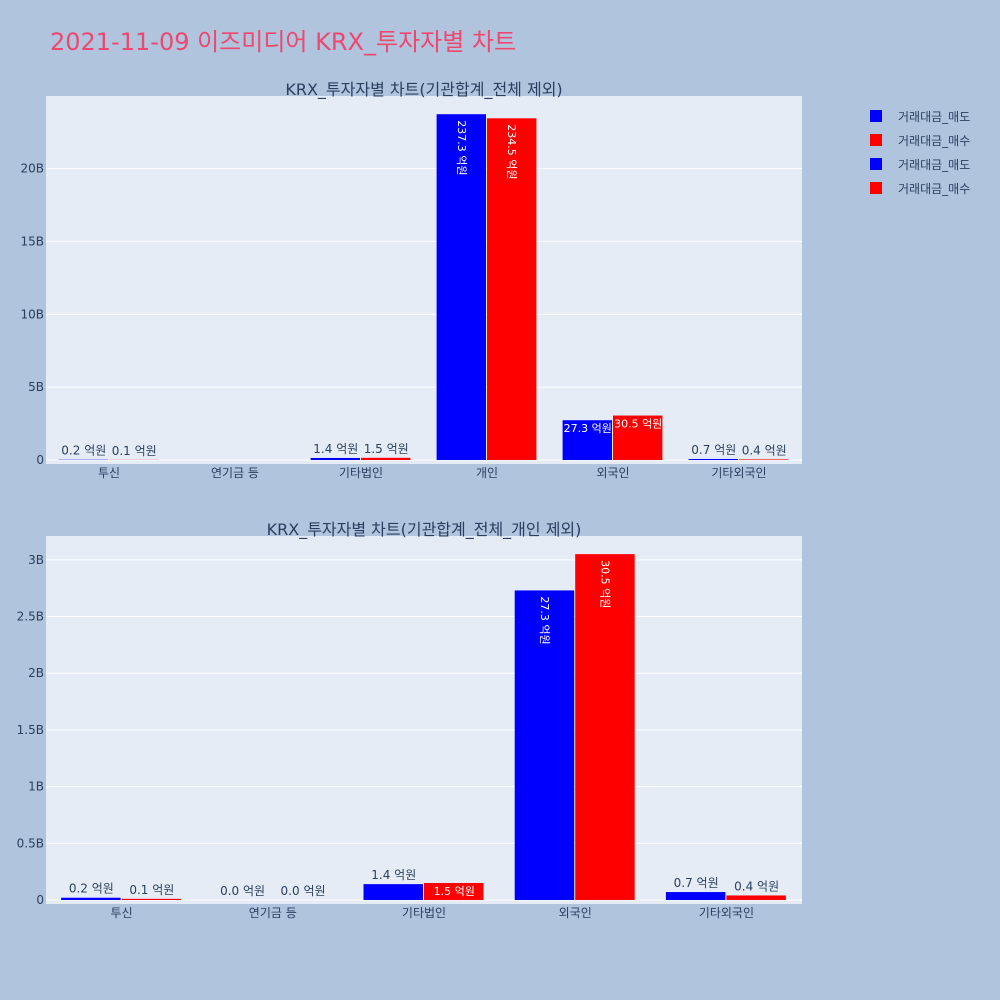  I want to click on bar-data-label: 234.5 억원, so click(511, 151).